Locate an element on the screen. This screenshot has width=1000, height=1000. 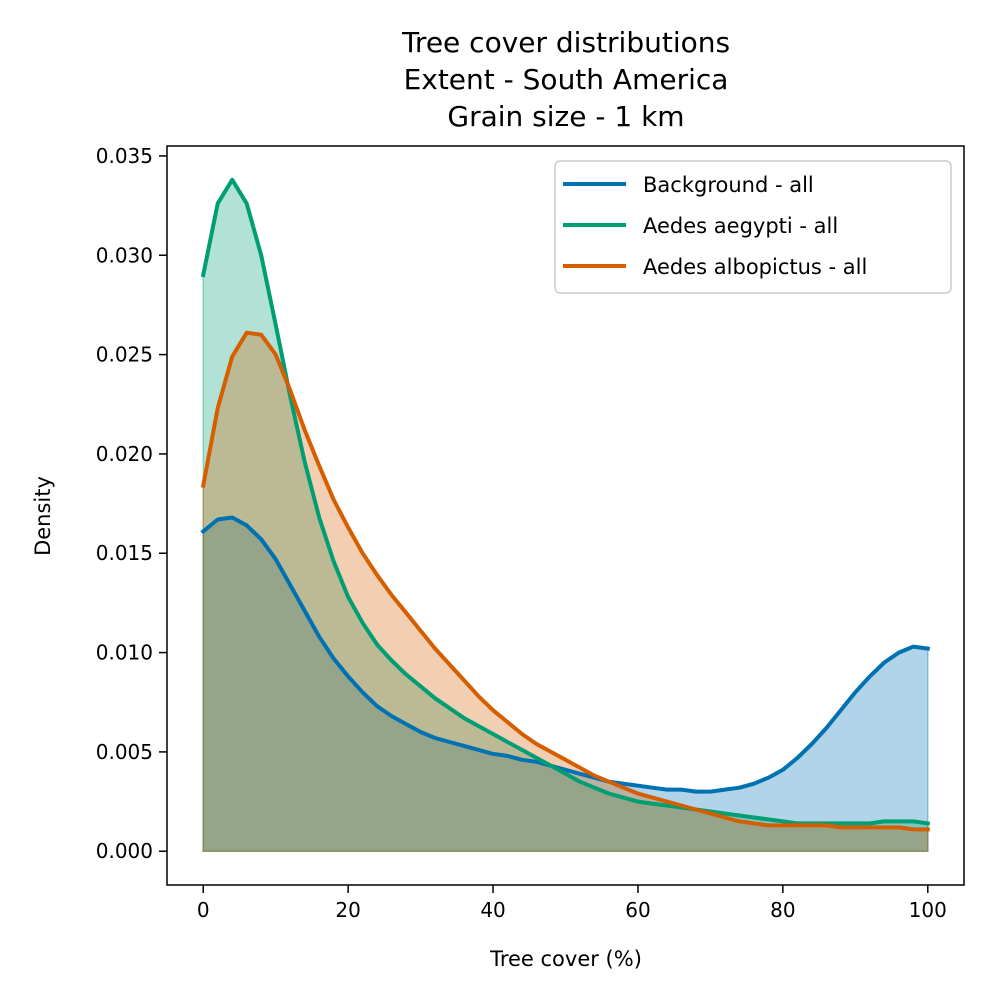
y-tick-label: 0.000 is located at coordinates (124, 851).